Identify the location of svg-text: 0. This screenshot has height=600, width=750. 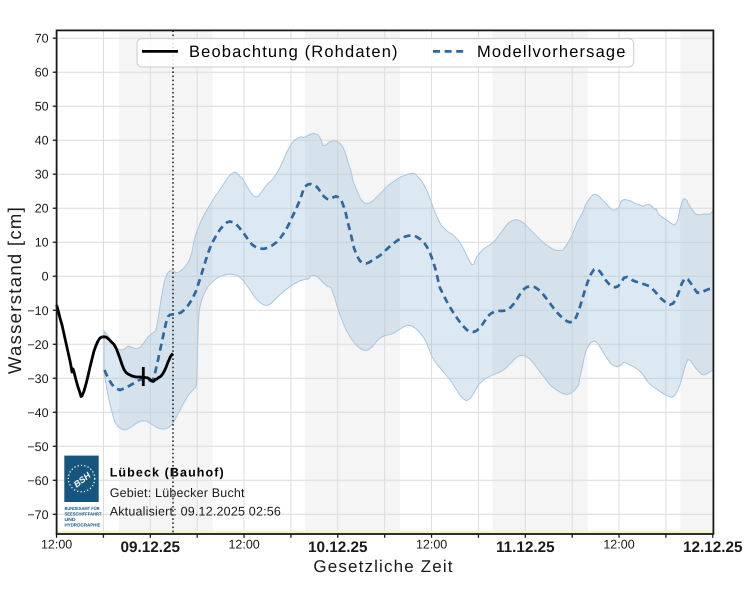
(45, 277).